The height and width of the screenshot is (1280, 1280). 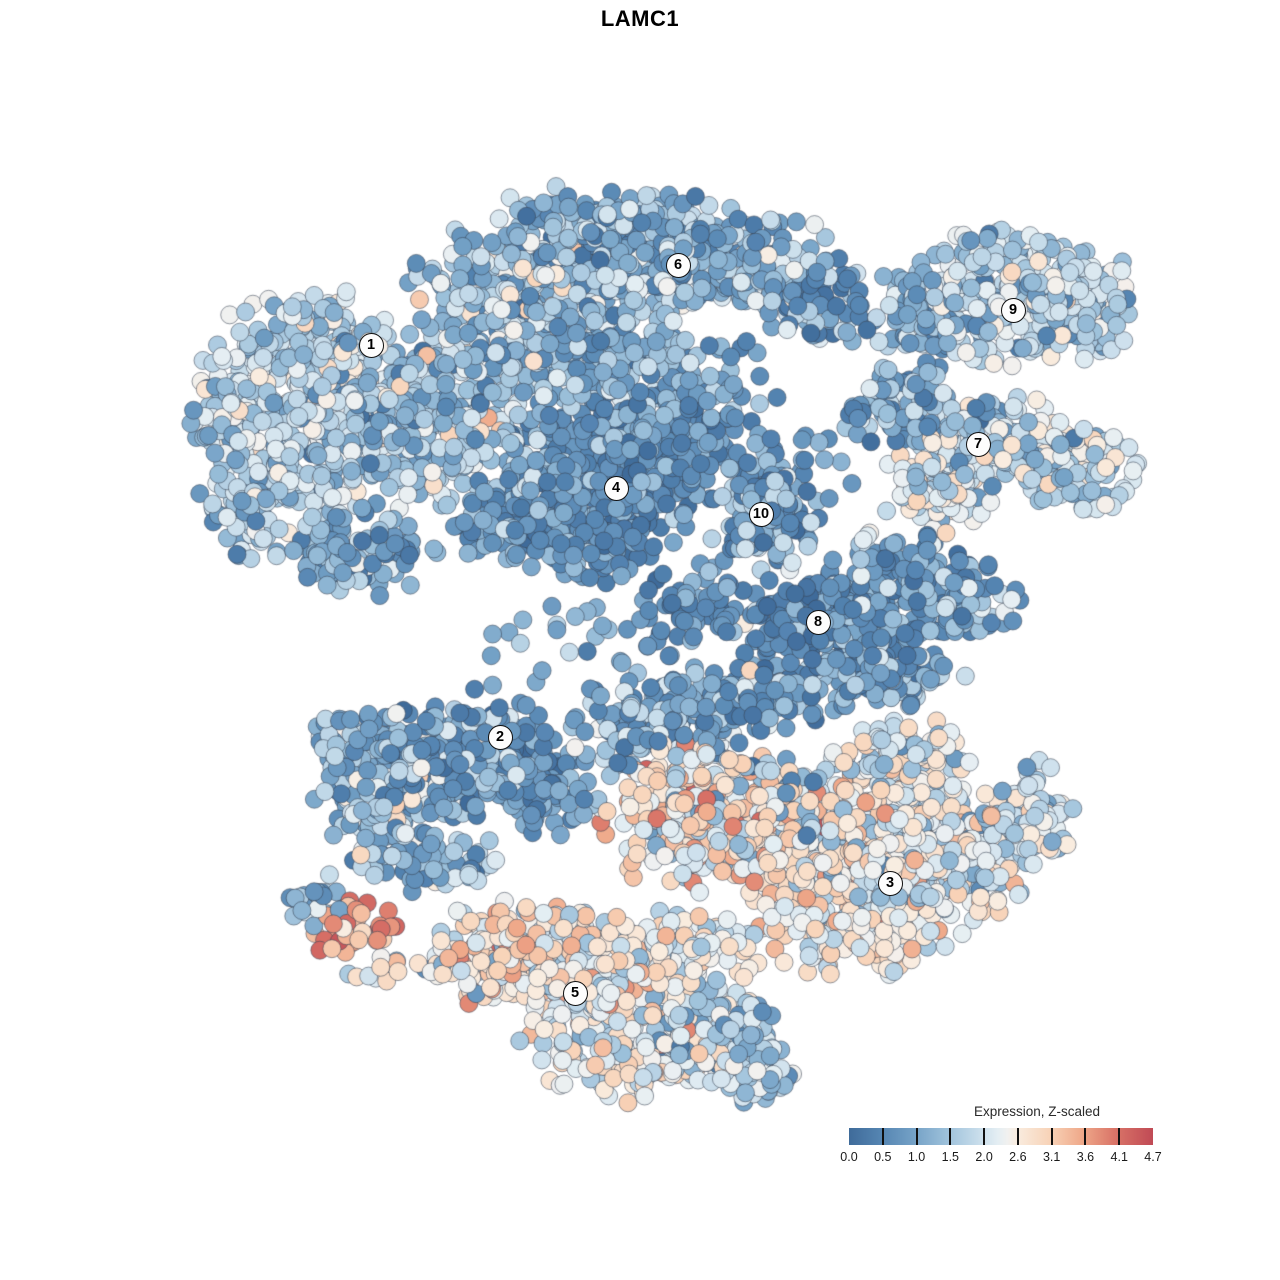 I want to click on colorbar-tick-label: 4.7, so click(x=1153, y=1157).